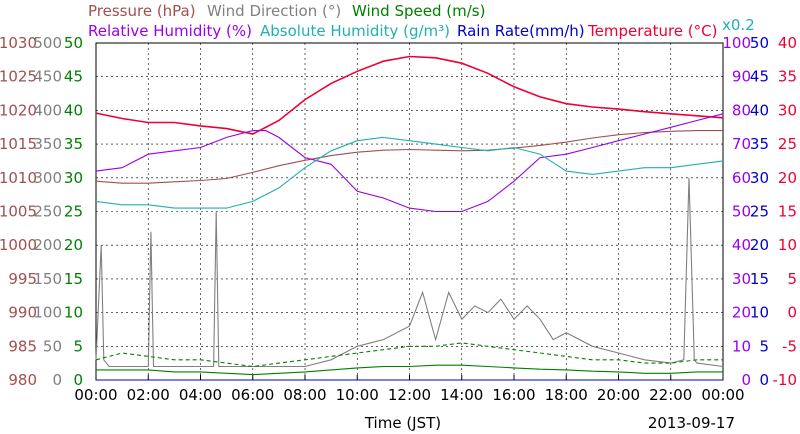  What do you see at coordinates (18, 178) in the screenshot?
I see `y-tick-pressure: 1010` at bounding box center [18, 178].